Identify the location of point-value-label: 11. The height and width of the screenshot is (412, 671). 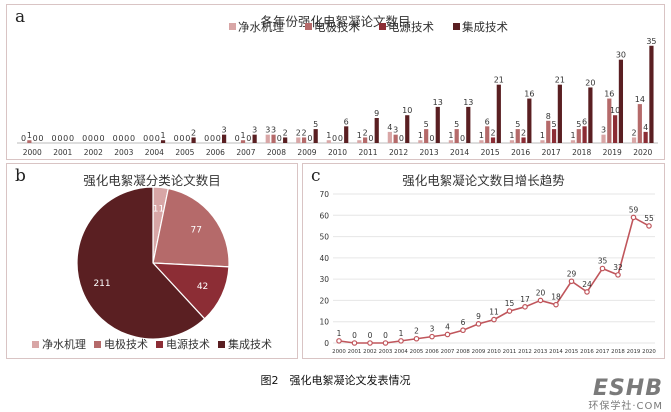
(494, 312).